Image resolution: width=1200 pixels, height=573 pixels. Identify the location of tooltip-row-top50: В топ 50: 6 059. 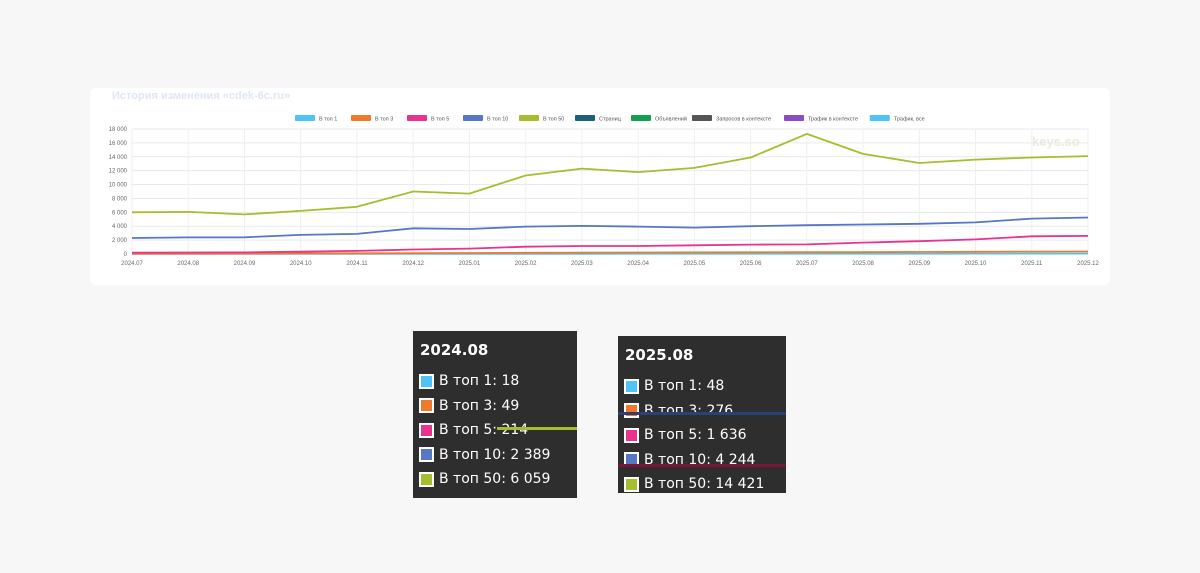
(495, 479).